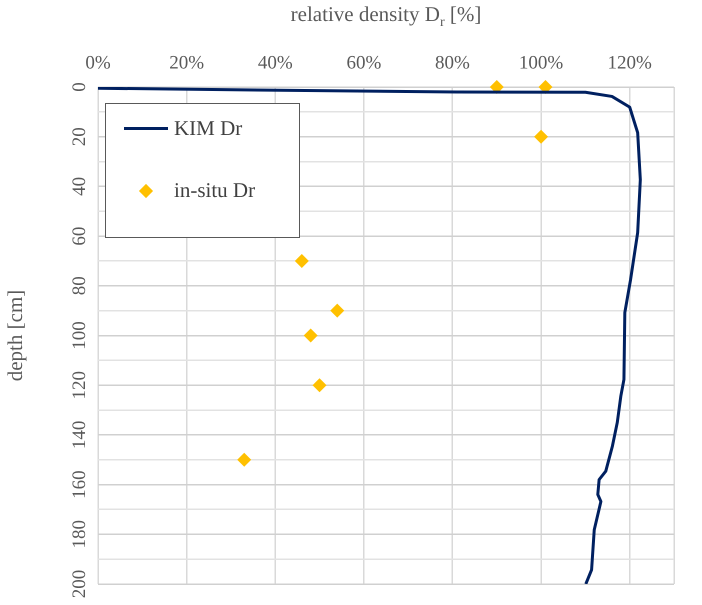  What do you see at coordinates (79, 335) in the screenshot?
I see `y-tick-label: 100` at bounding box center [79, 335].